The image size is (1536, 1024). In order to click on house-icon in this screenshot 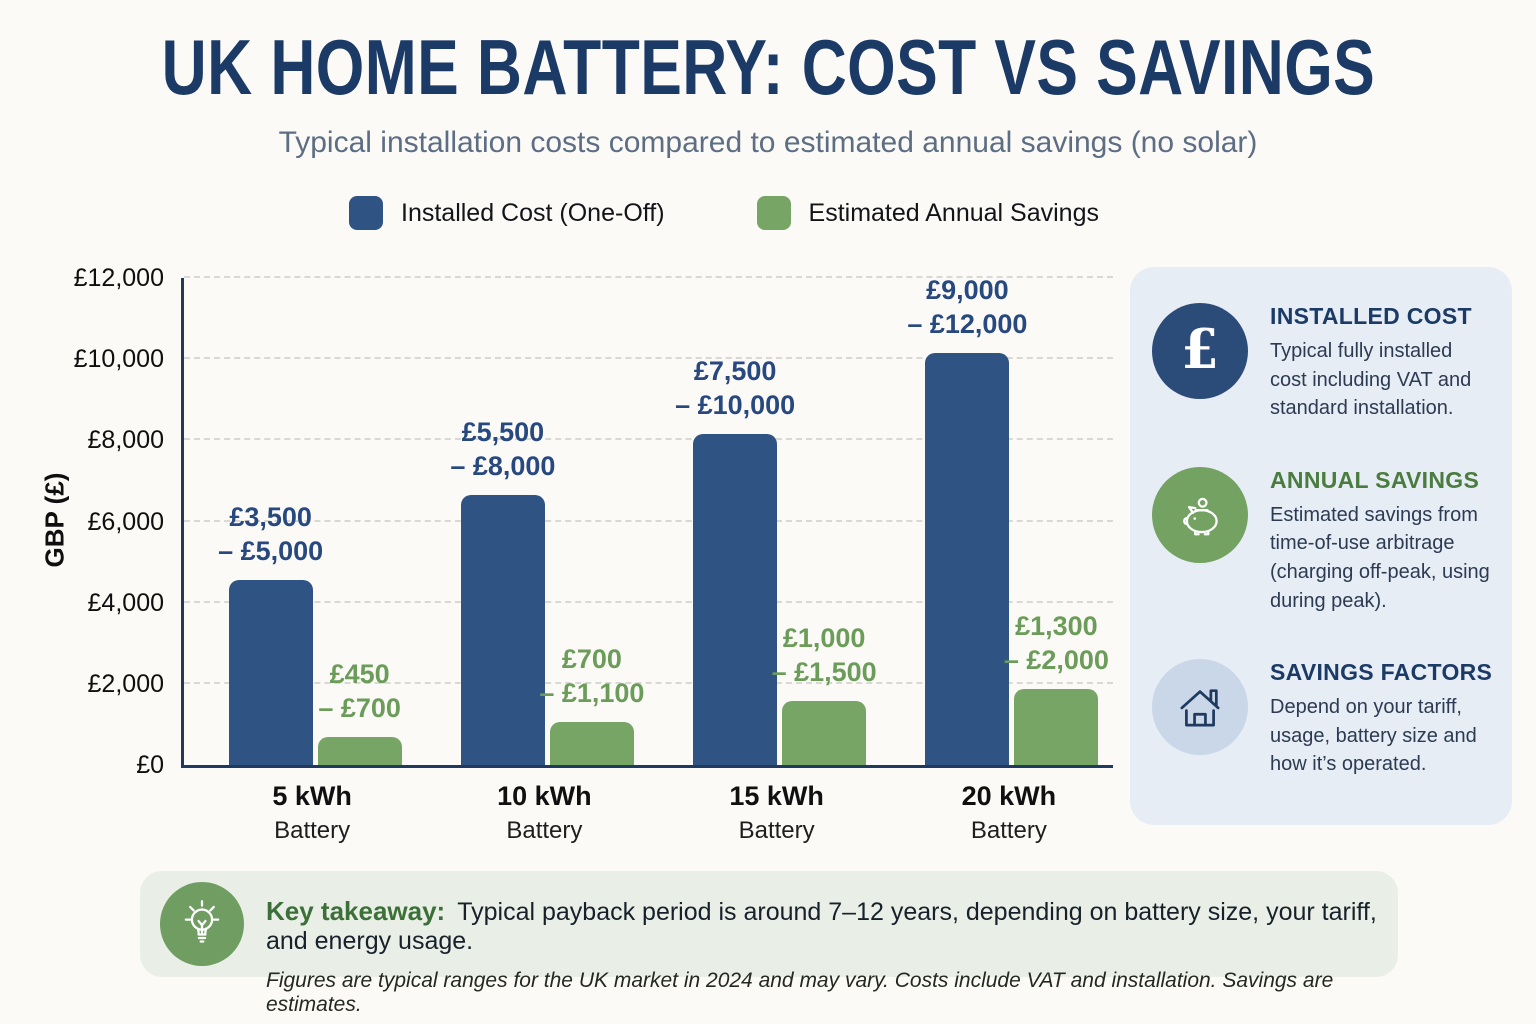, I will do `click(1200, 707)`.